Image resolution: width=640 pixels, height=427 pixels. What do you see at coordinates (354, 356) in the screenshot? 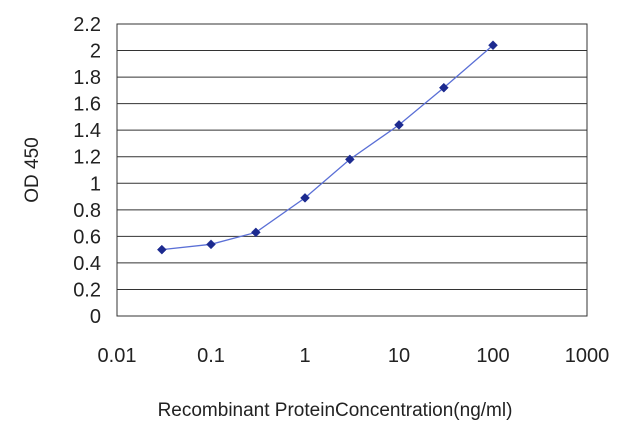
I see `x-tick-labels: 0.01 0.1 1 10 100 1000` at bounding box center [354, 356].